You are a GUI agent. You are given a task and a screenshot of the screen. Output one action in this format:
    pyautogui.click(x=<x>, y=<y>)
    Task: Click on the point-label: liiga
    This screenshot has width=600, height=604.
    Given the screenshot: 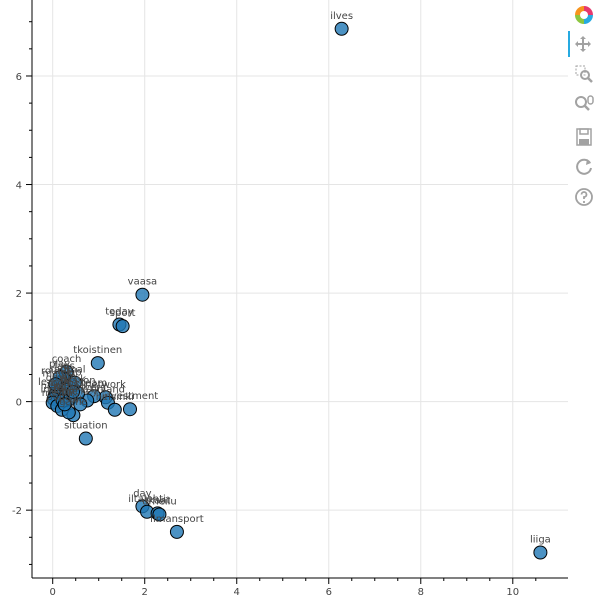 What is the action you would take?
    pyautogui.click(x=540, y=539)
    